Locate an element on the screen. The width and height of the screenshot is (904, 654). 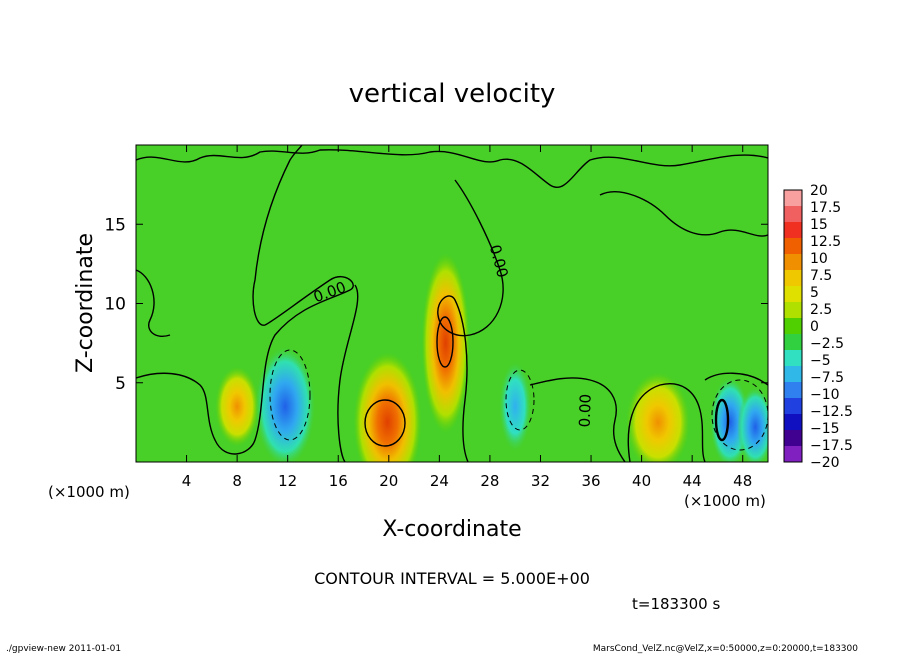
x-tick-label: 8 is located at coordinates (237, 481).